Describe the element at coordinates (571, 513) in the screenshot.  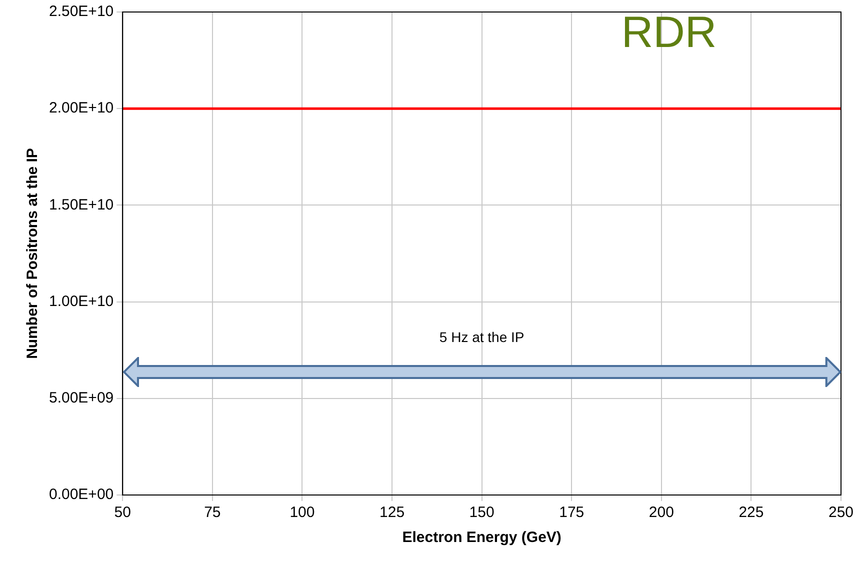
I see `x-tick-label: 175` at that location.